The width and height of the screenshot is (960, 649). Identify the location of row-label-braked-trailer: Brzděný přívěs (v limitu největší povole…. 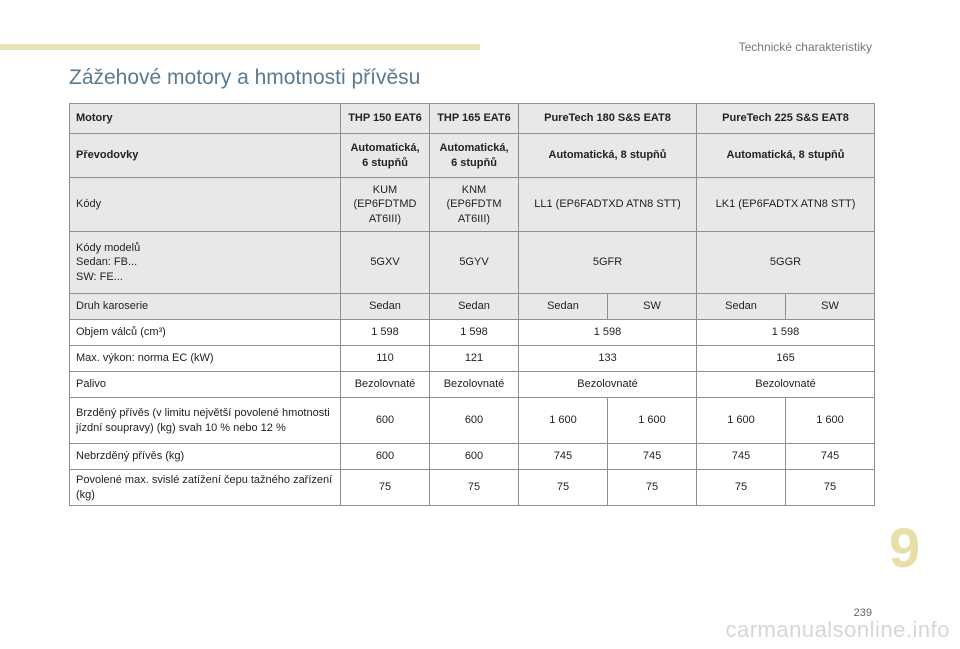
(205, 420).